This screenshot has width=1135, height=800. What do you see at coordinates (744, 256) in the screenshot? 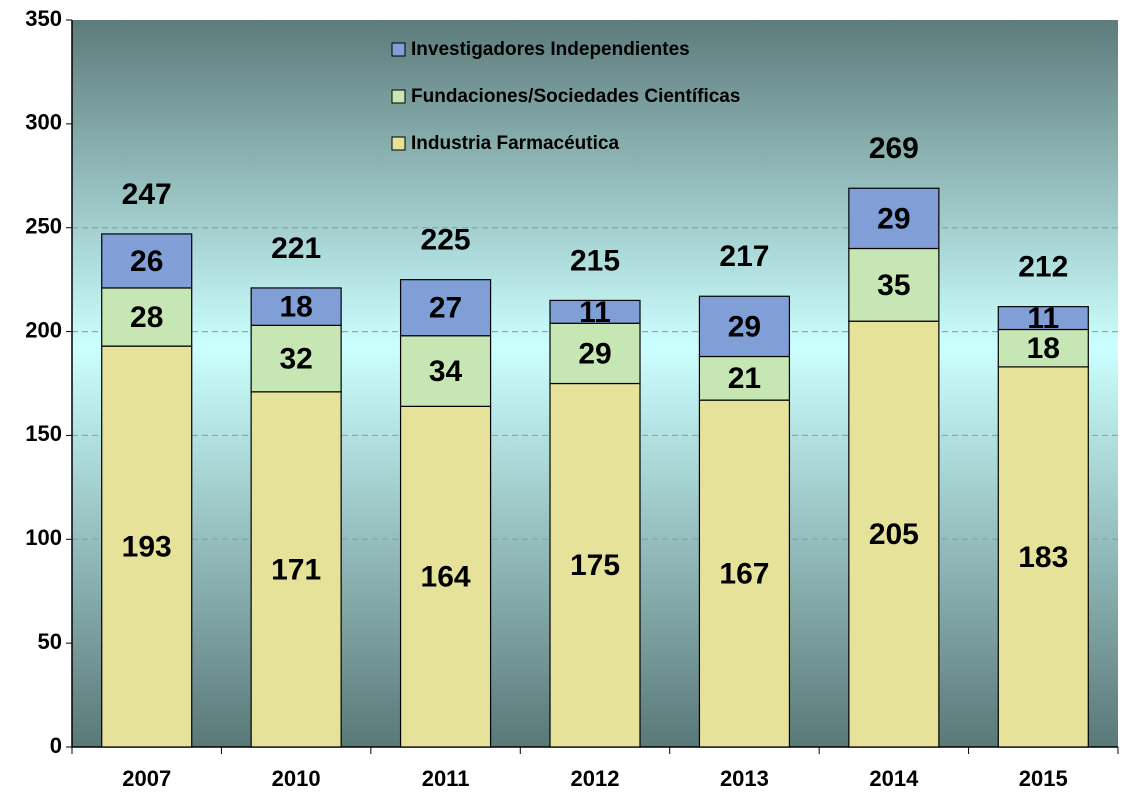
I see `total-label: 217` at bounding box center [744, 256].